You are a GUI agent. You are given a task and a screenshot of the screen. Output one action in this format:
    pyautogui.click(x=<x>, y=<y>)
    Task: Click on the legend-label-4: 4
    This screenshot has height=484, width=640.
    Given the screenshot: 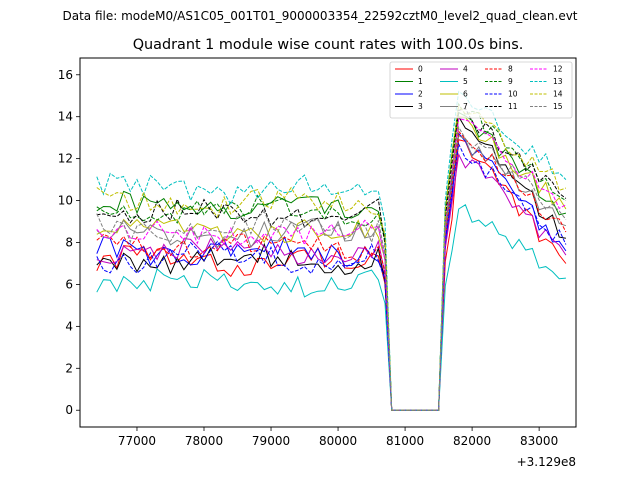 What is the action you would take?
    pyautogui.click(x=465, y=69)
    